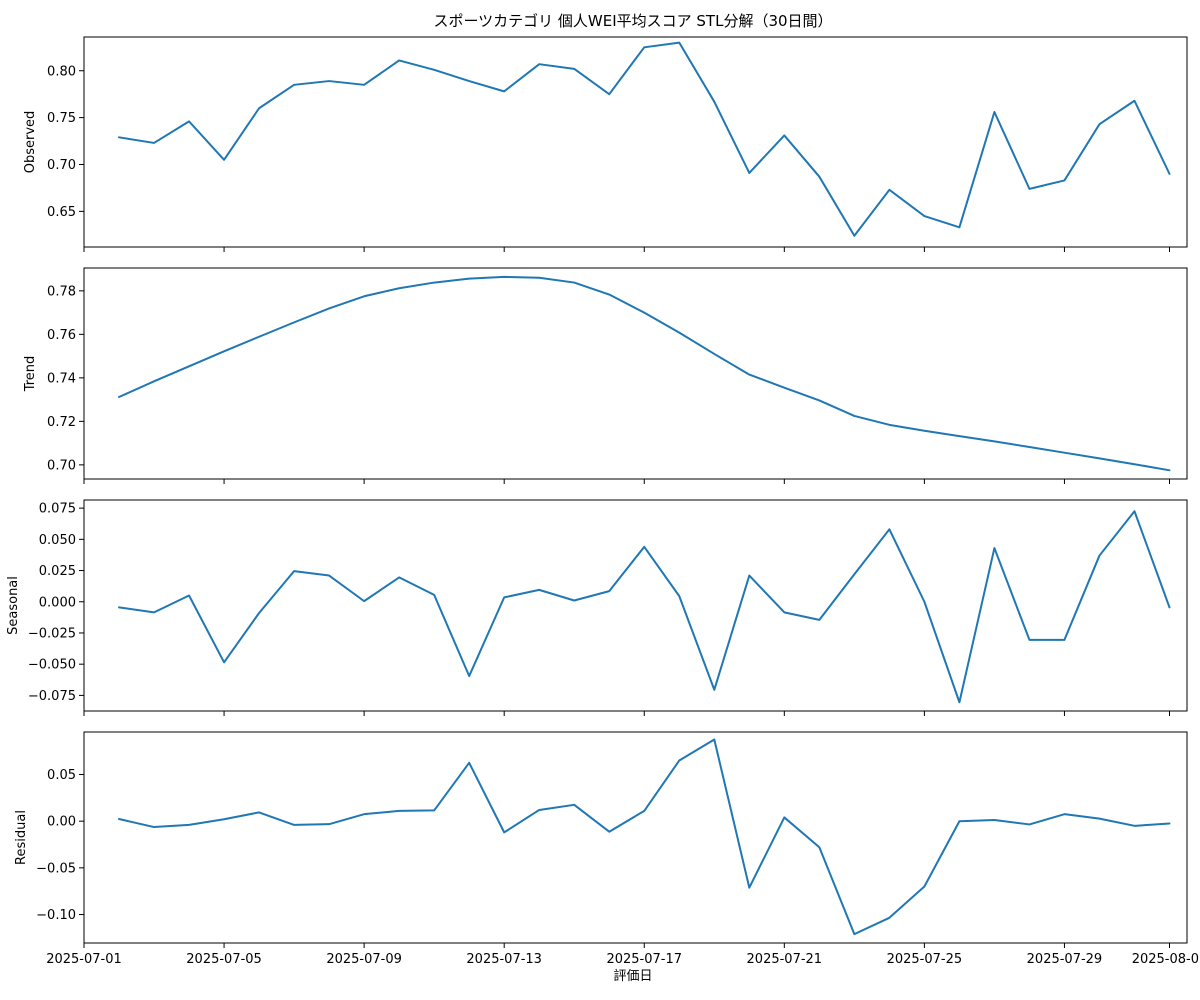 The image size is (1200, 1000). What do you see at coordinates (61, 465) in the screenshot?
I see `trend-y-tick-label: 0.70` at bounding box center [61, 465].